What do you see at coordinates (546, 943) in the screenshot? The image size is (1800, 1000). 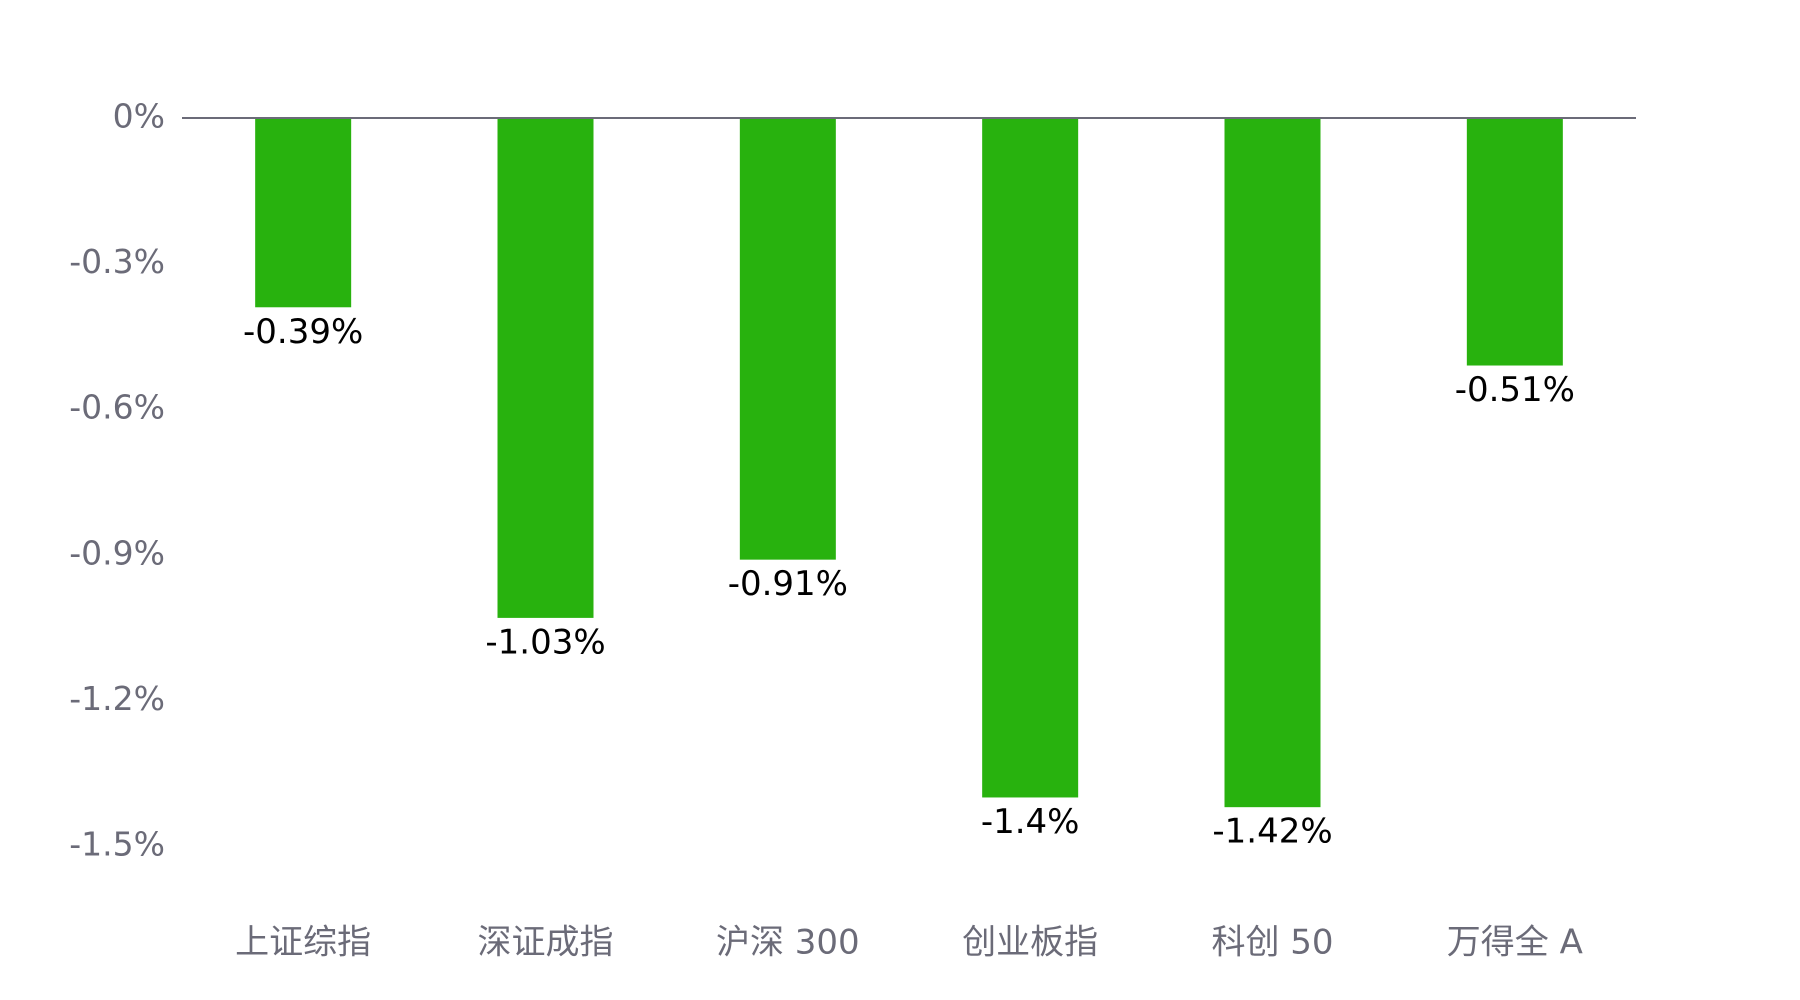 I see `x-tick-label: 深证成指` at bounding box center [546, 943].